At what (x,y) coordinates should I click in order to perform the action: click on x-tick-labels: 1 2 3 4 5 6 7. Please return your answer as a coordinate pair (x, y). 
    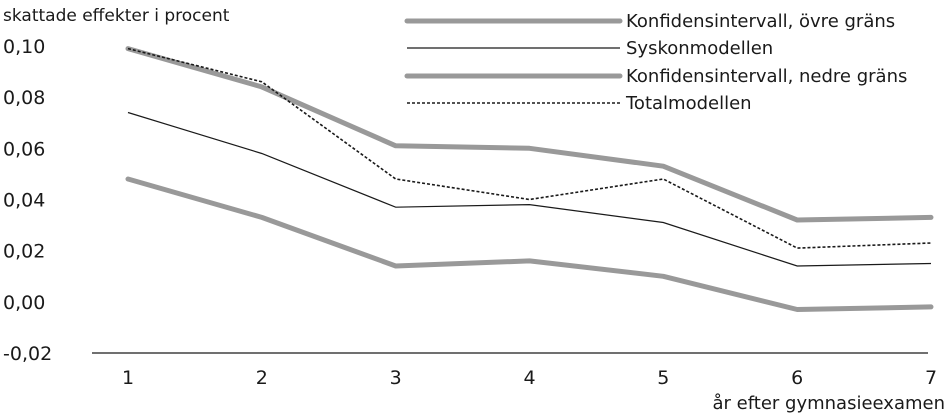
    Looking at the image, I should click on (529, 378).